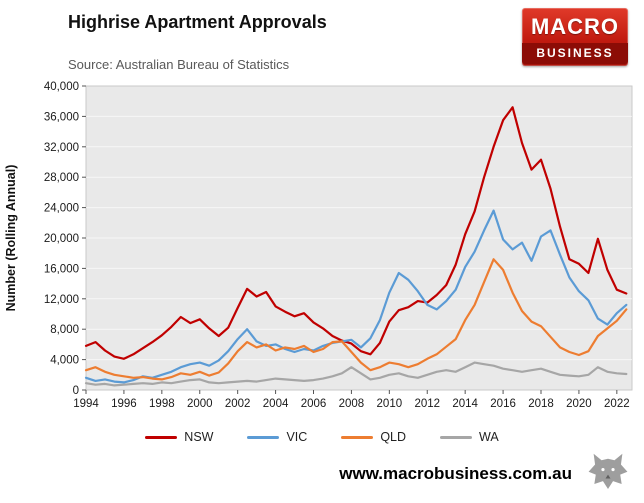 The height and width of the screenshot is (503, 644). What do you see at coordinates (314, 404) in the screenshot?
I see `x-tick-label: 2006` at bounding box center [314, 404].